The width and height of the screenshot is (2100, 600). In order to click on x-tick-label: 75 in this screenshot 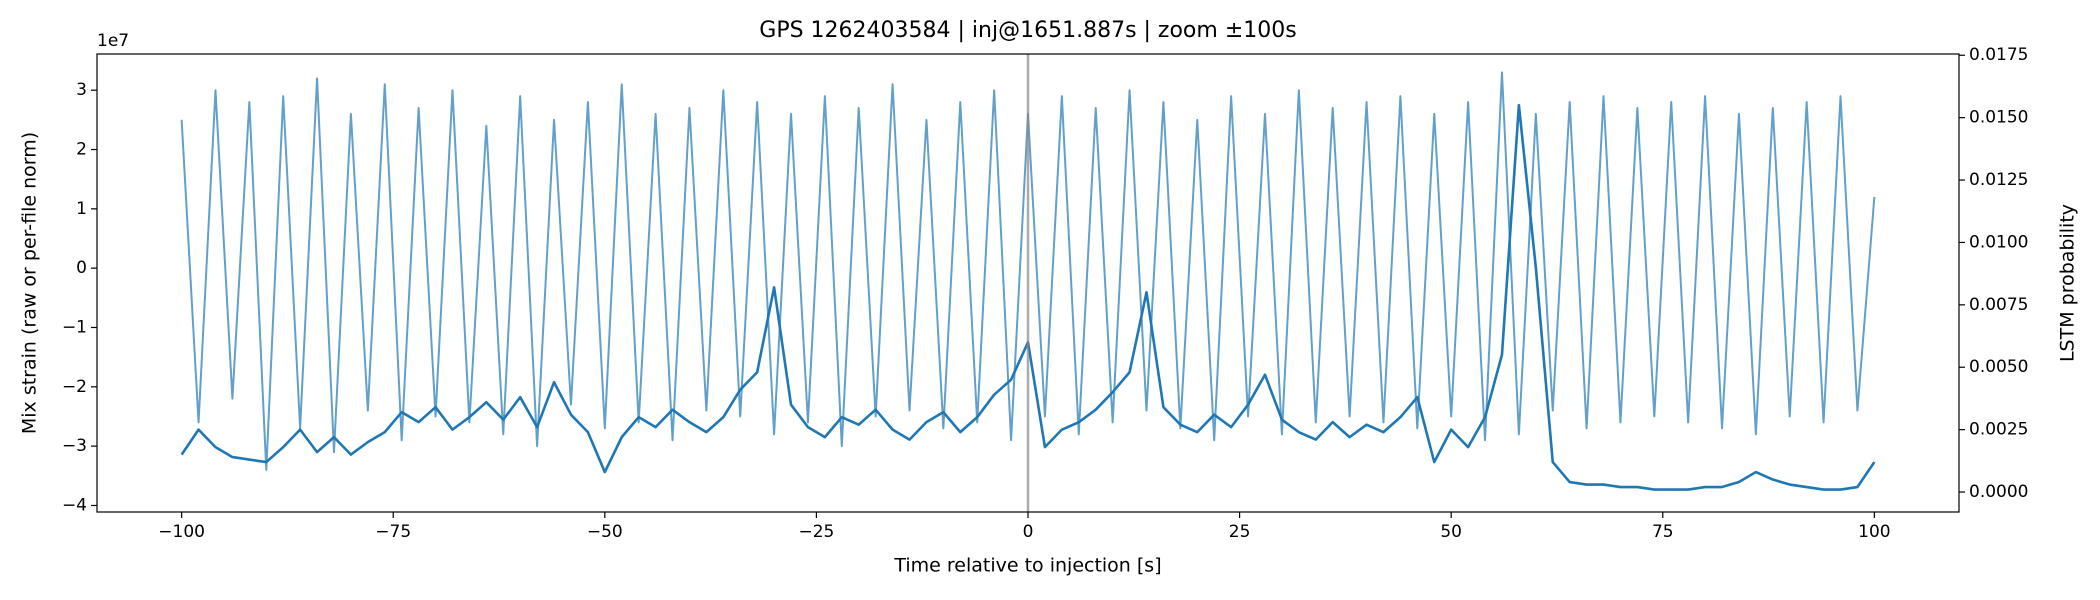, I will do `click(1663, 532)`.